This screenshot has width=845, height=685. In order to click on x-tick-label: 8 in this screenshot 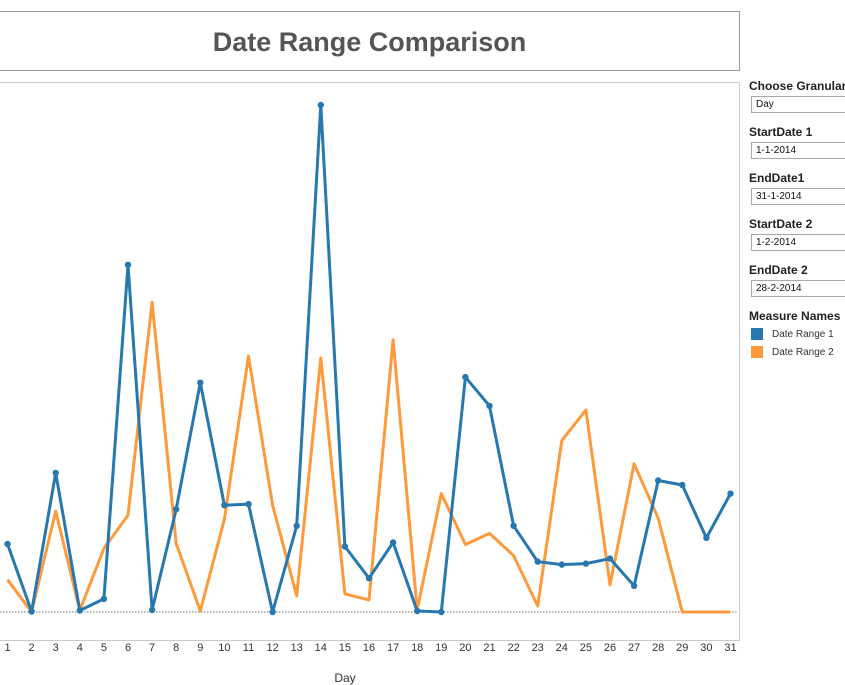, I will do `click(176, 648)`.